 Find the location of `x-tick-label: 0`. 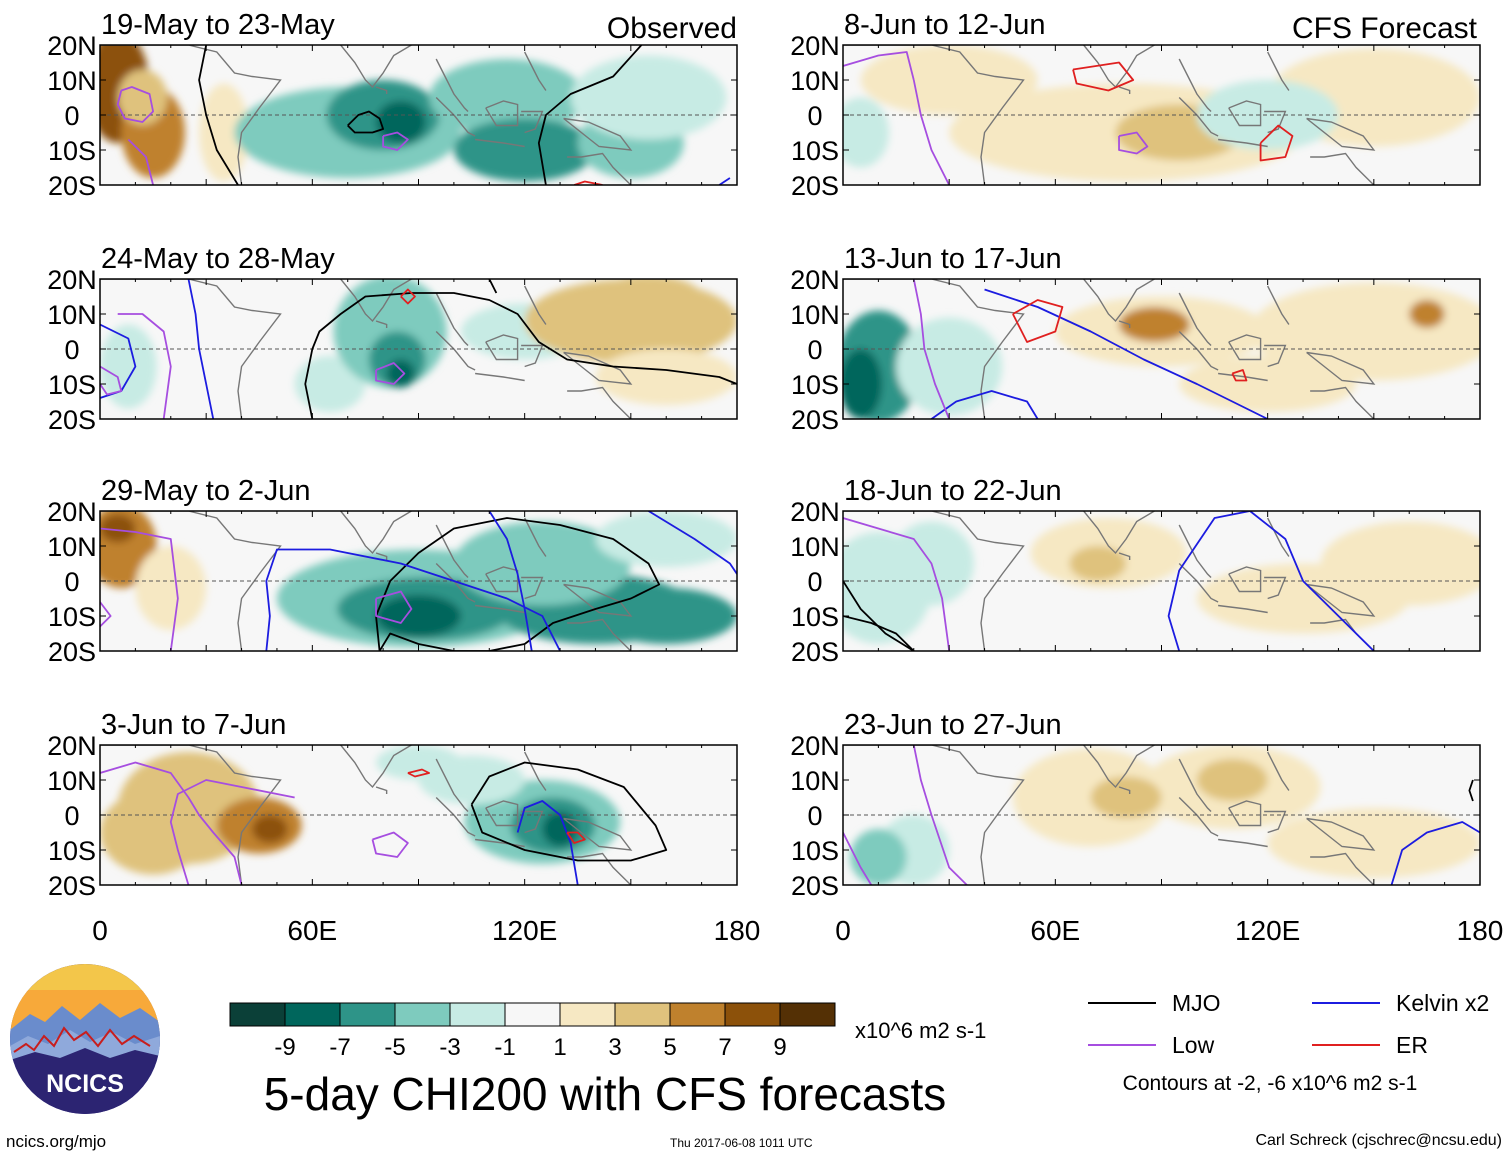

x-tick-label: 0 is located at coordinates (100, 930).